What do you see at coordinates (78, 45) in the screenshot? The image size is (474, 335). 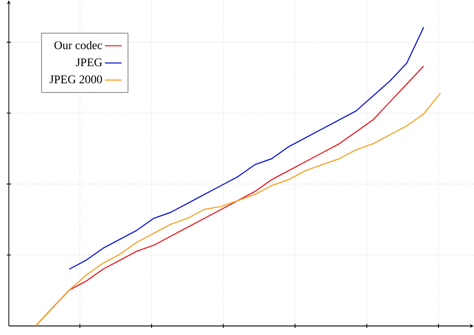 I see `legend-label: Our codec` at bounding box center [78, 45].